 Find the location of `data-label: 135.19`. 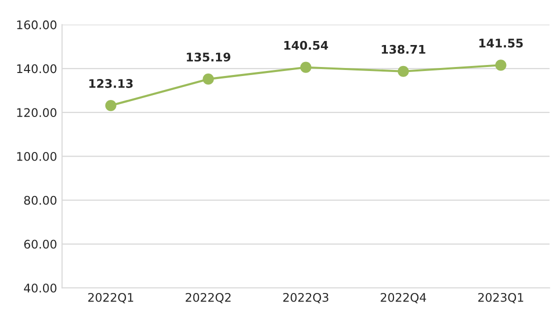

data-label: 135.19 is located at coordinates (208, 57).